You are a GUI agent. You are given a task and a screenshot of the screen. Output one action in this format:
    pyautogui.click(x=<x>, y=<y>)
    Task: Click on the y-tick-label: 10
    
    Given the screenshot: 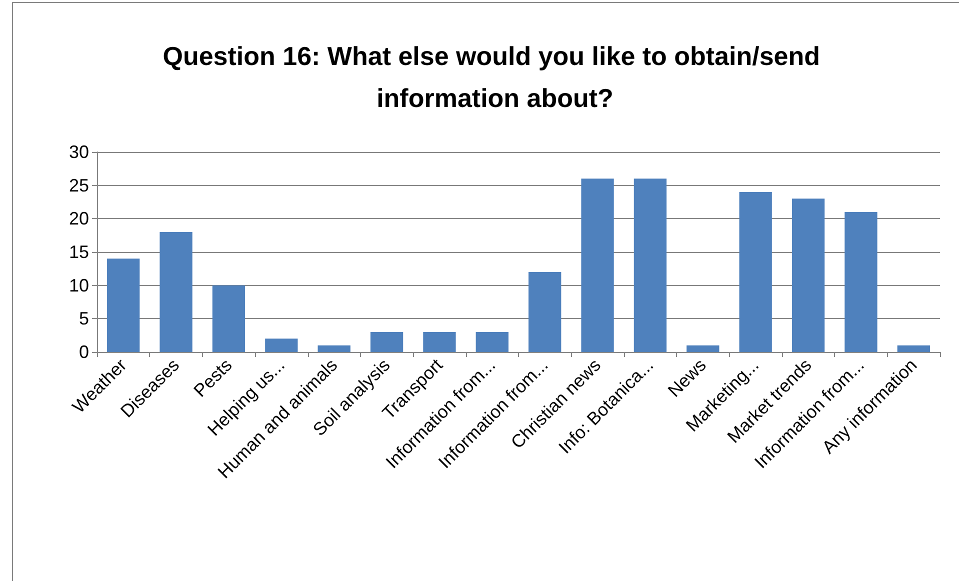 What is the action you would take?
    pyautogui.click(x=78, y=285)
    